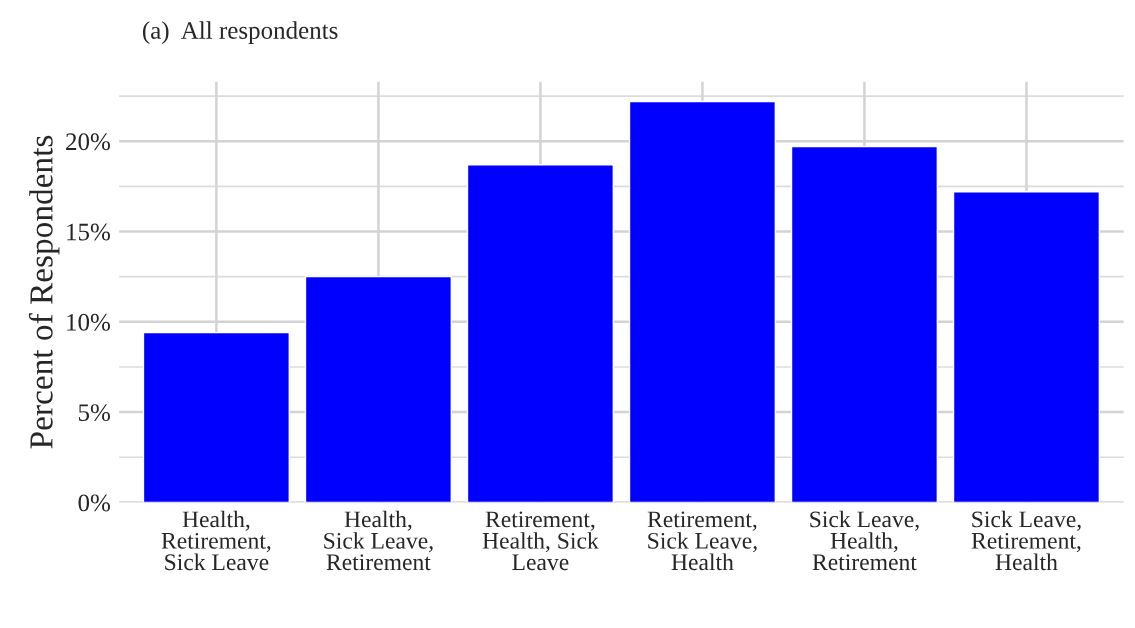 The image size is (1135, 628). Describe the element at coordinates (88, 322) in the screenshot. I see `y-tick-label: 10%` at that location.